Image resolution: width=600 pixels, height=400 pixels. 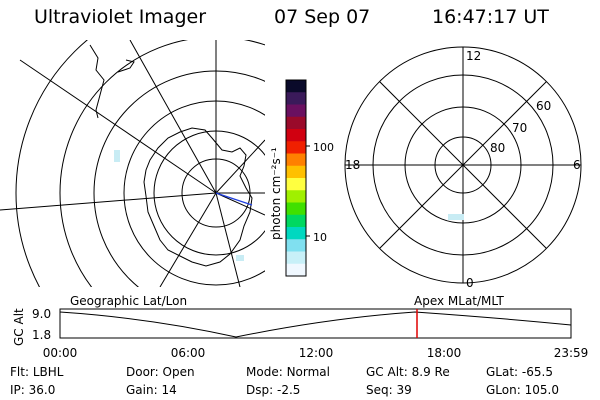 I want to click on status-filter: Flt: LBHL, so click(x=37, y=372).